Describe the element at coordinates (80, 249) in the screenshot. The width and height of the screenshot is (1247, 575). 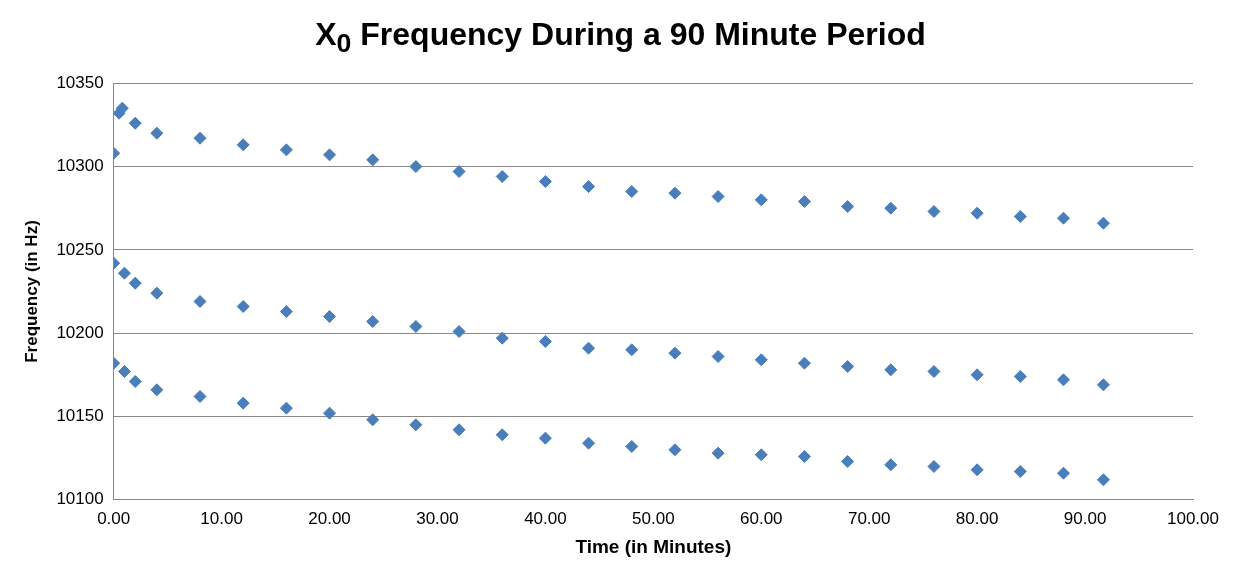
I see `y-tick-label: 10250` at that location.